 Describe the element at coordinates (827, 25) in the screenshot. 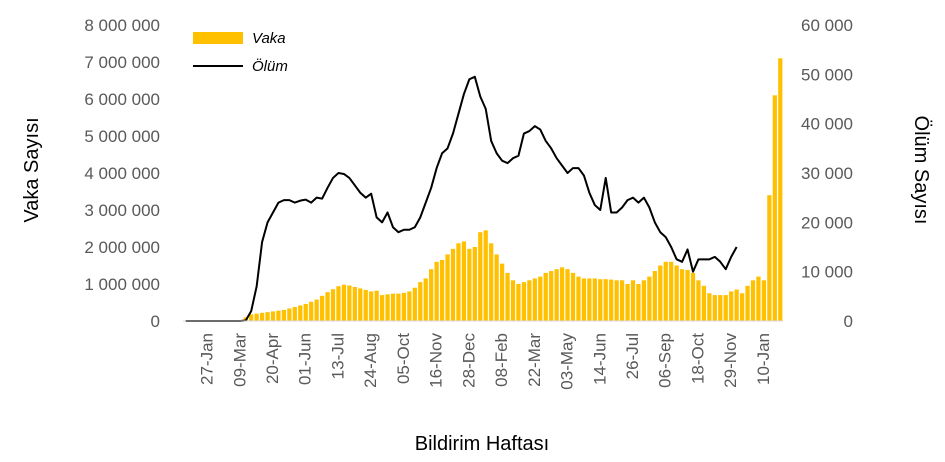

I see `y2-tick-label: 60 000` at that location.